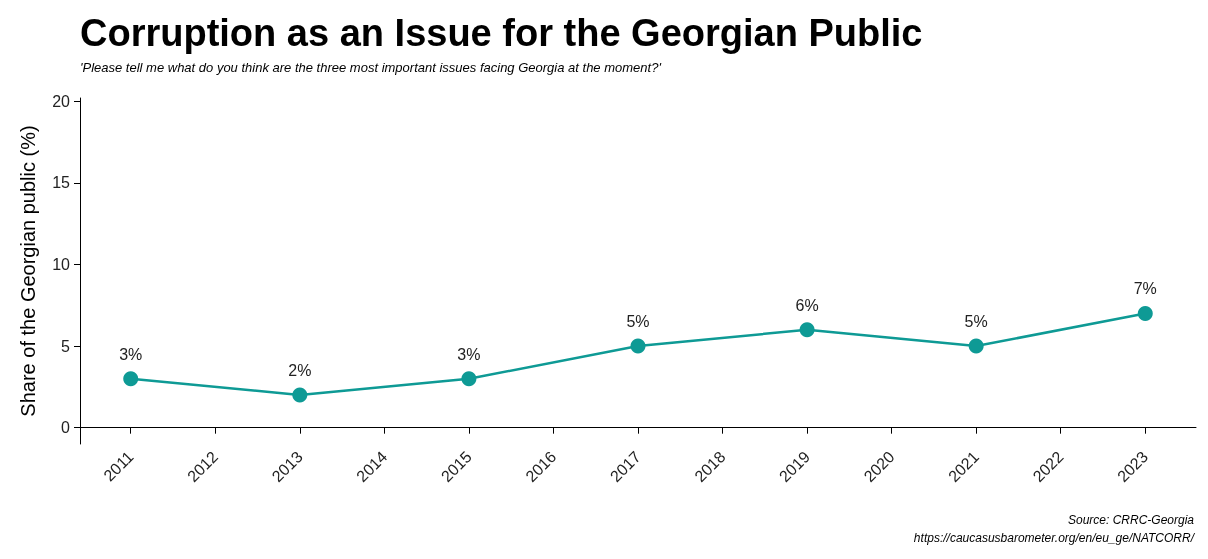  I want to click on y-tick-label: 15, so click(61, 183).